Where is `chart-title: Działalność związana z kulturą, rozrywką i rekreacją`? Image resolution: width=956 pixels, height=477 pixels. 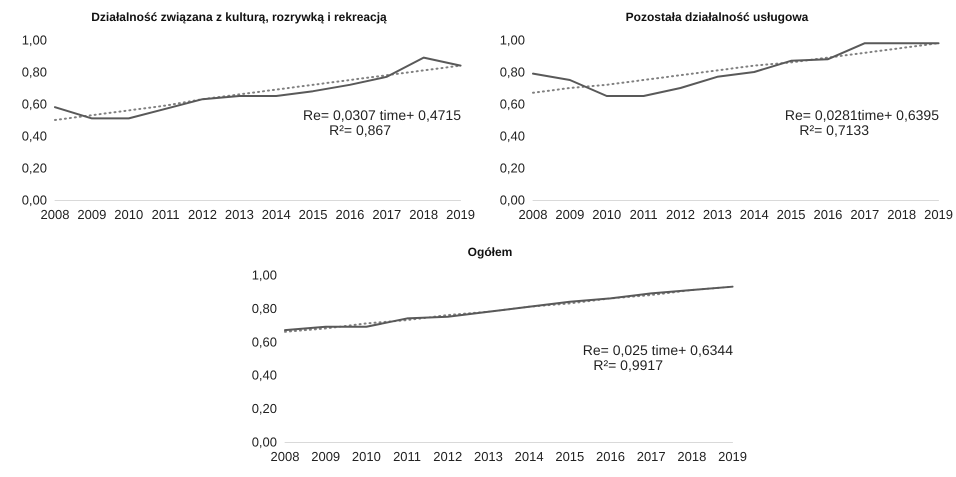
chart-title: Działalność związana z kulturą, rozrywką i rekreacją is located at coordinates (239, 17).